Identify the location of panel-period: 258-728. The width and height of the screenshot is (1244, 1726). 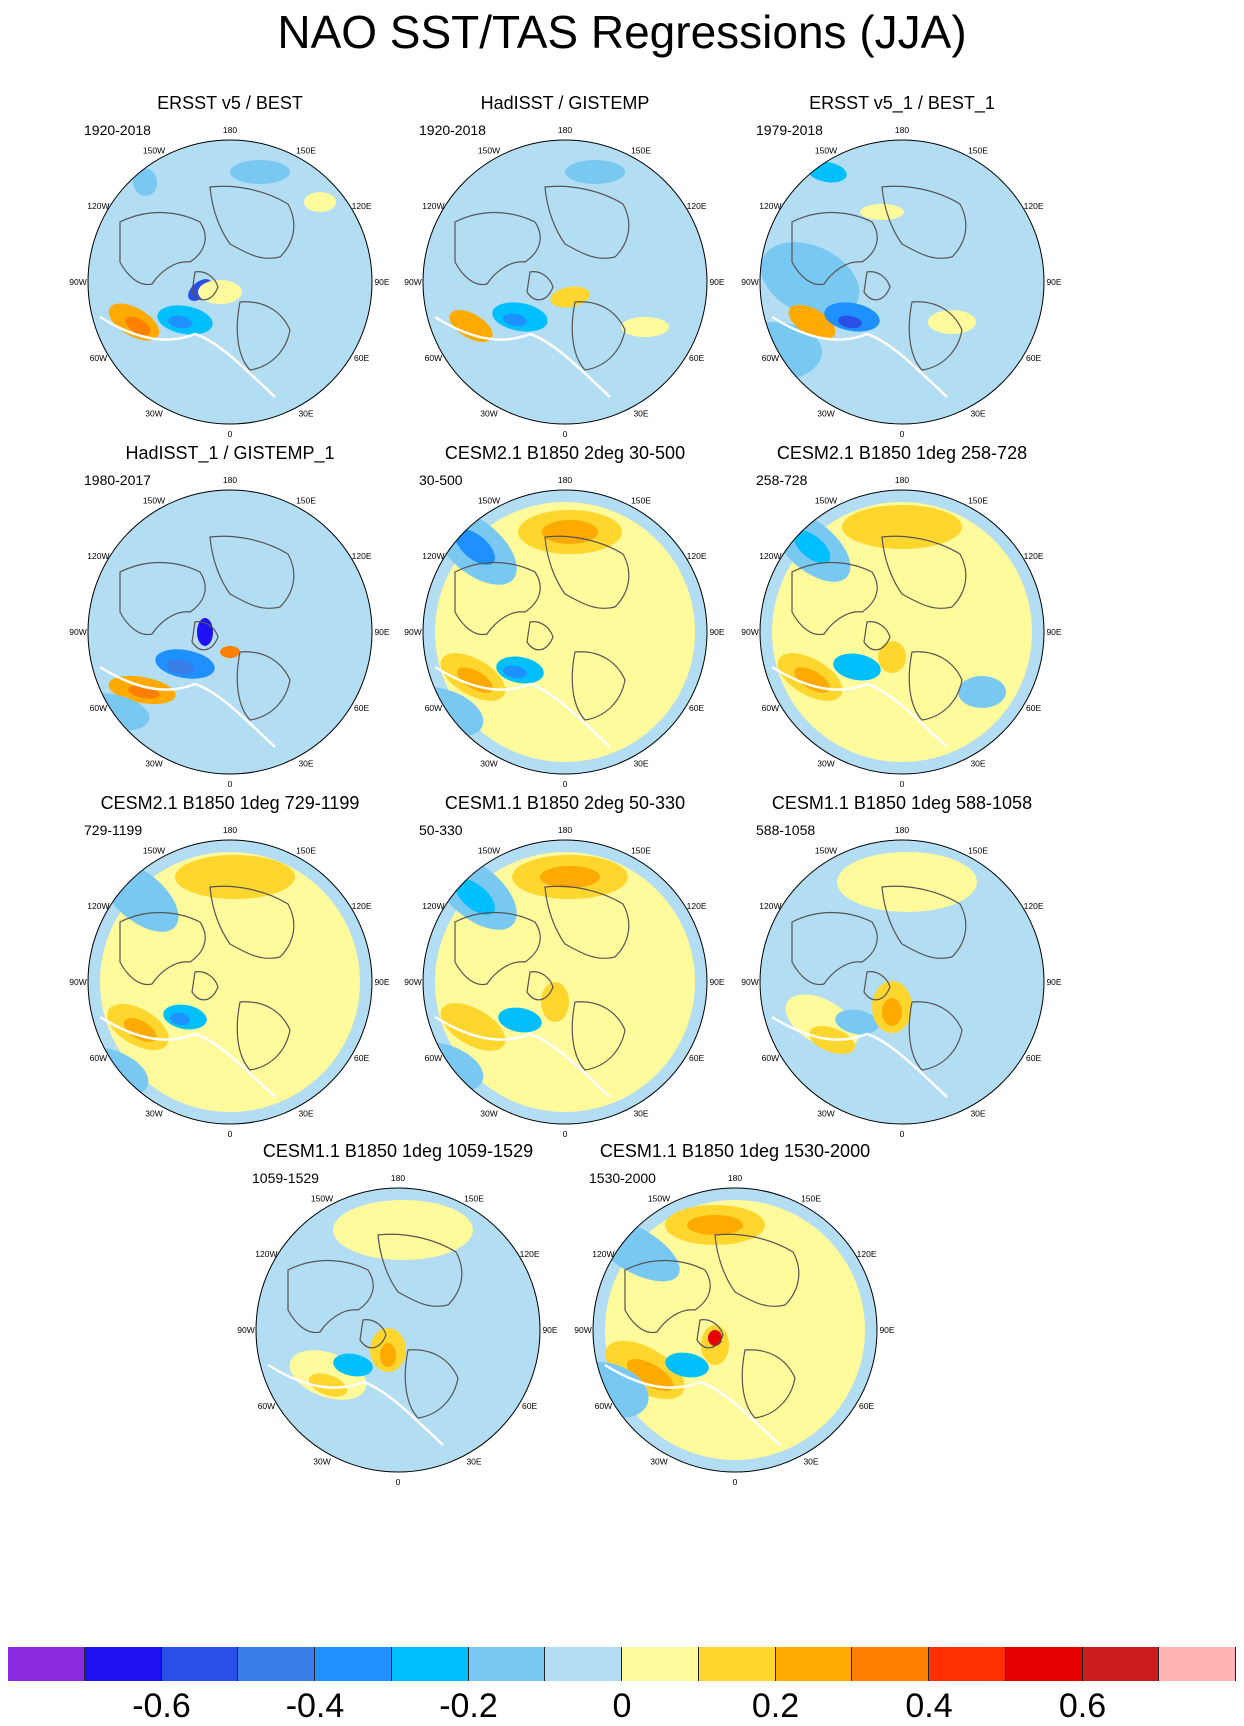
(782, 480).